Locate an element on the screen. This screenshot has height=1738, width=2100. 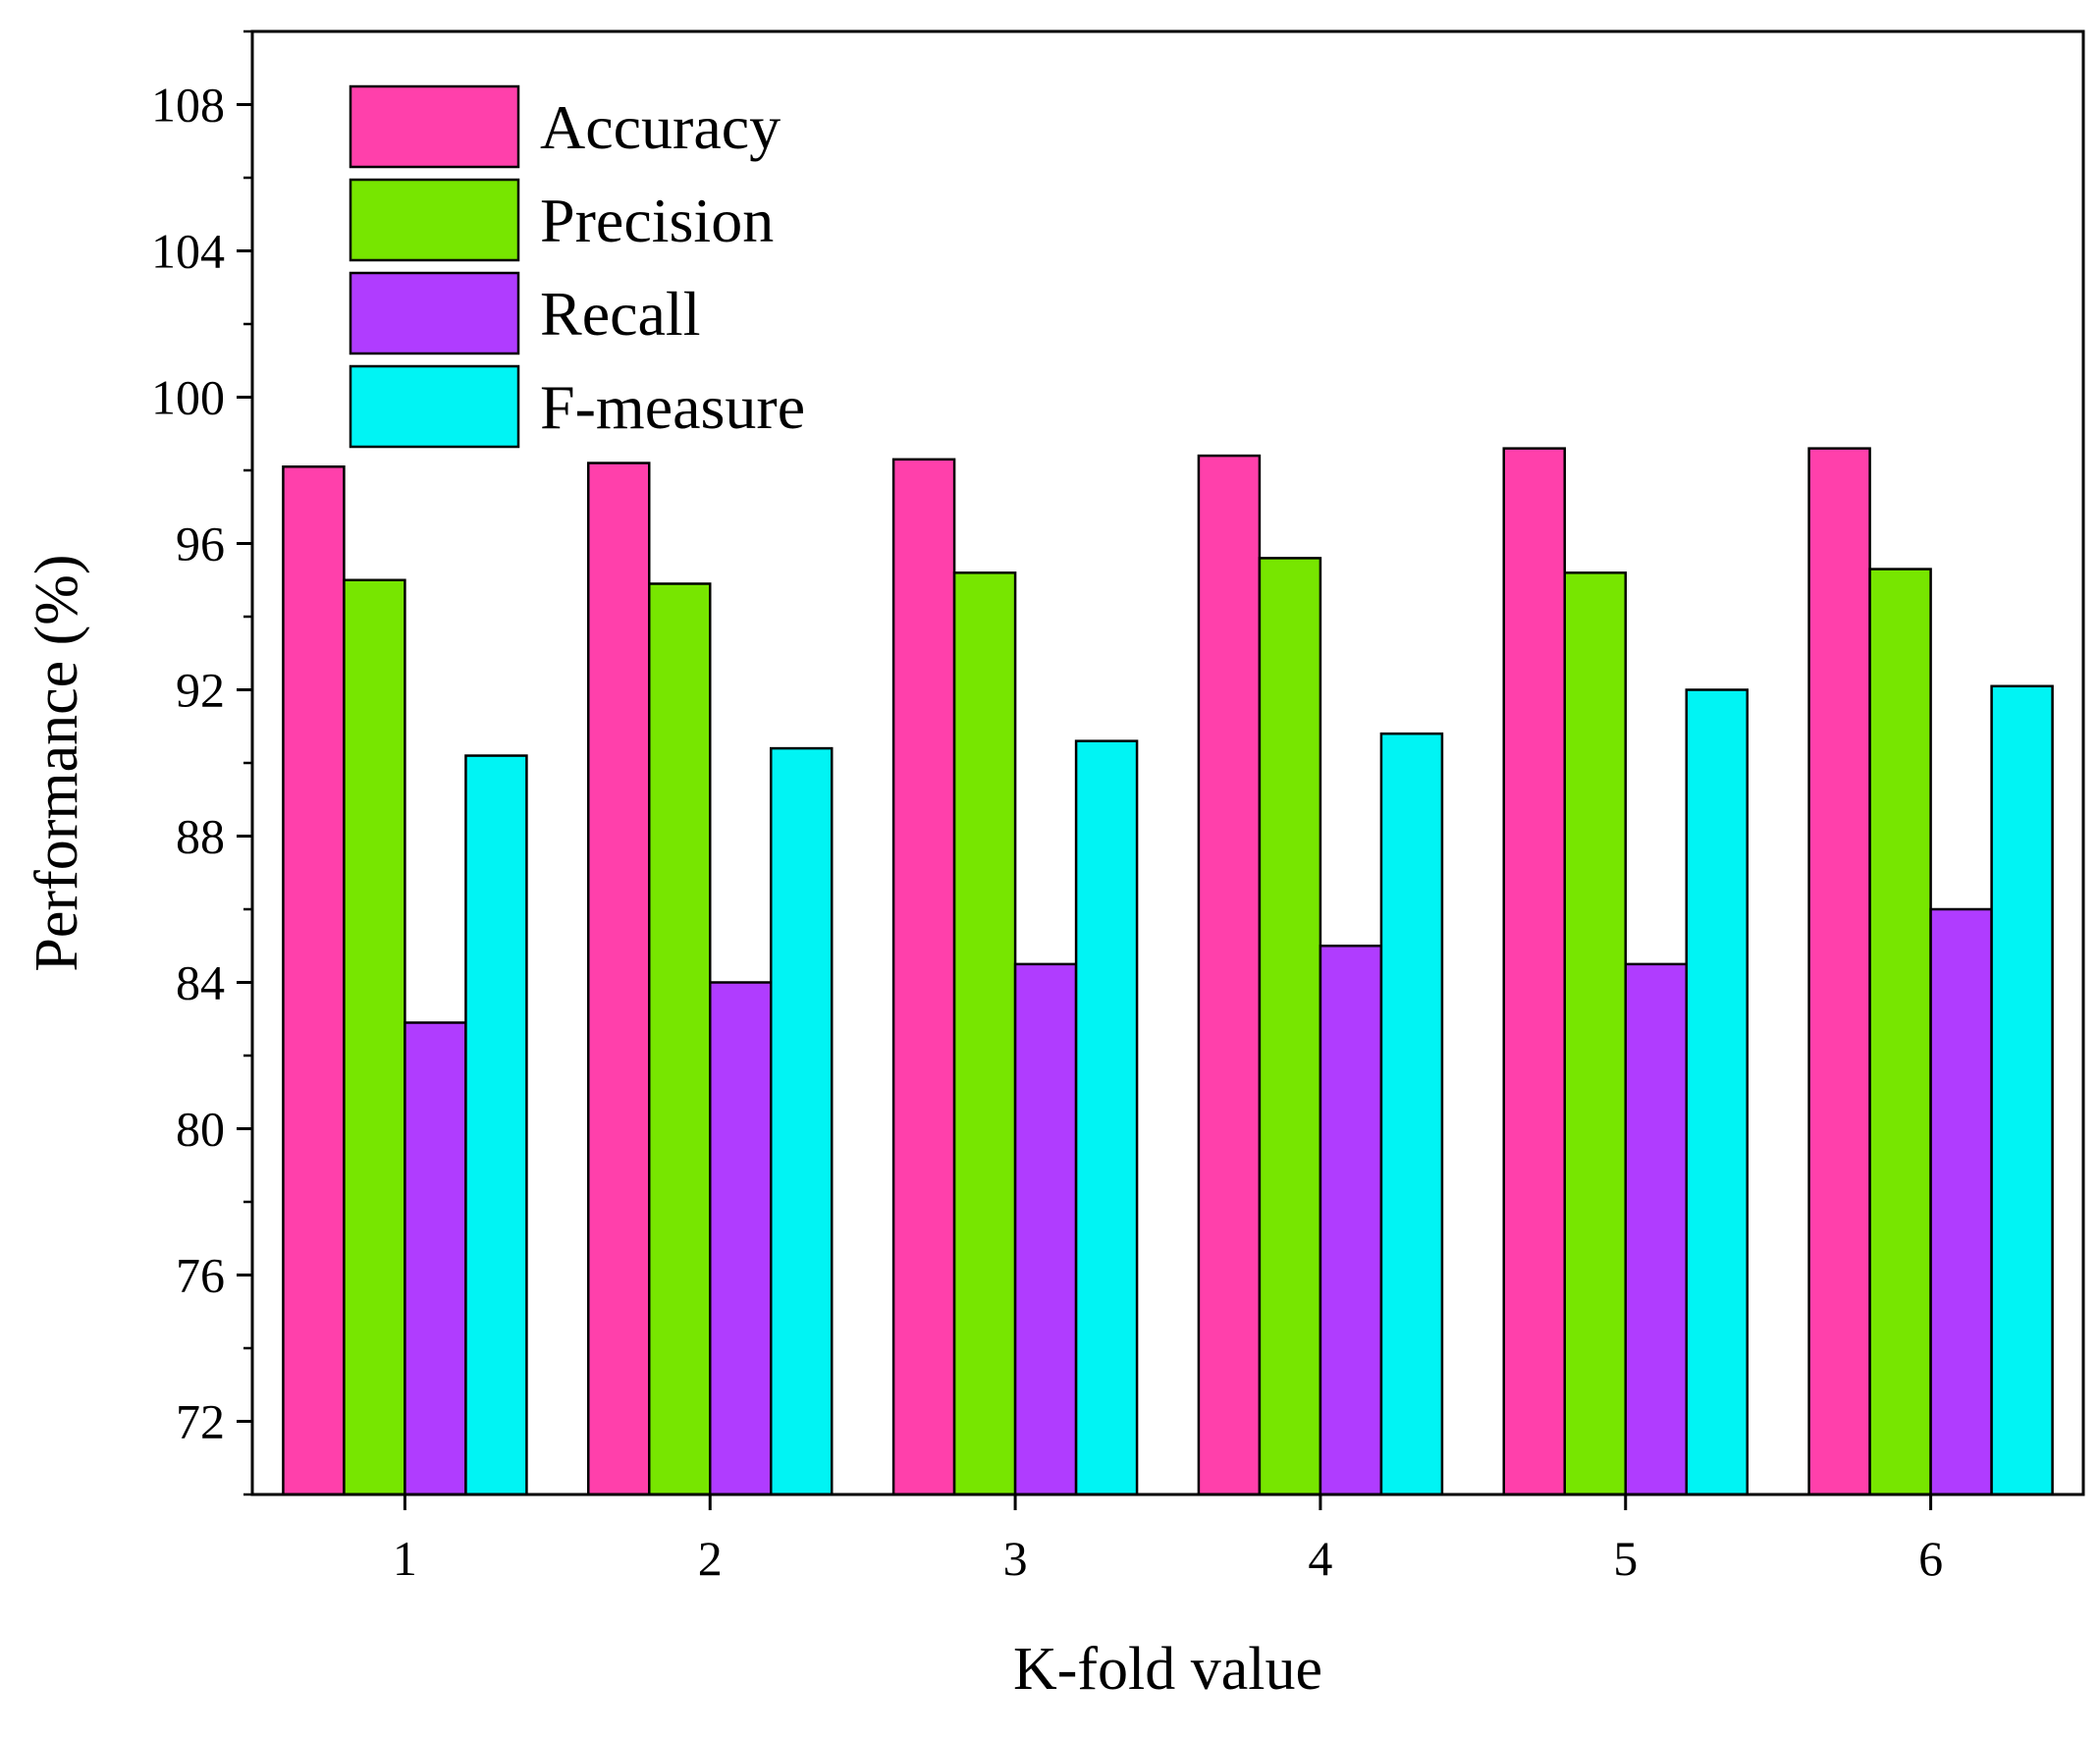
legend-swatch-precision is located at coordinates (434, 220).